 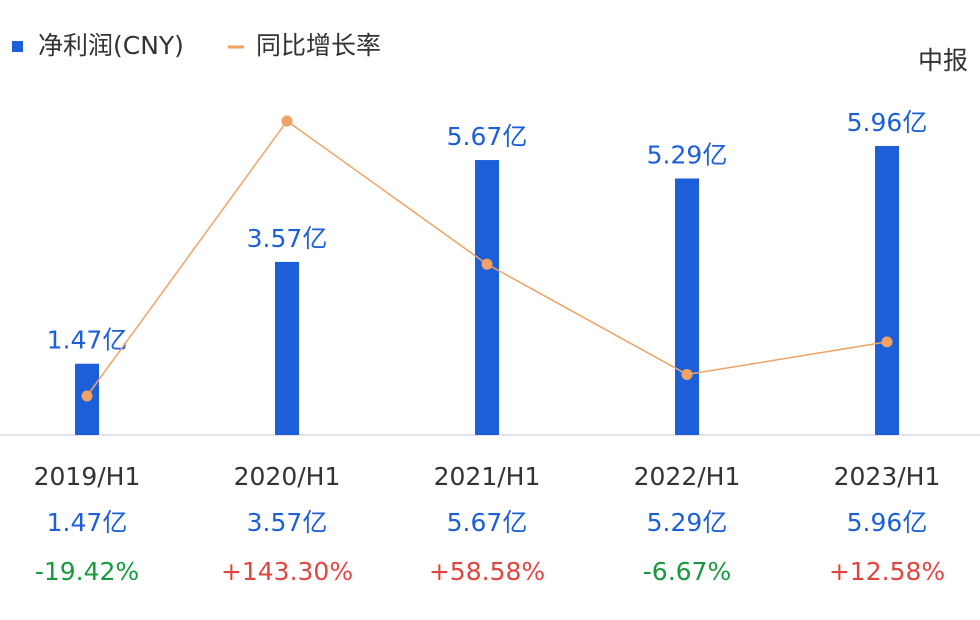 What do you see at coordinates (111, 45) in the screenshot?
I see `legend-label: 净利润(CNY)` at bounding box center [111, 45].